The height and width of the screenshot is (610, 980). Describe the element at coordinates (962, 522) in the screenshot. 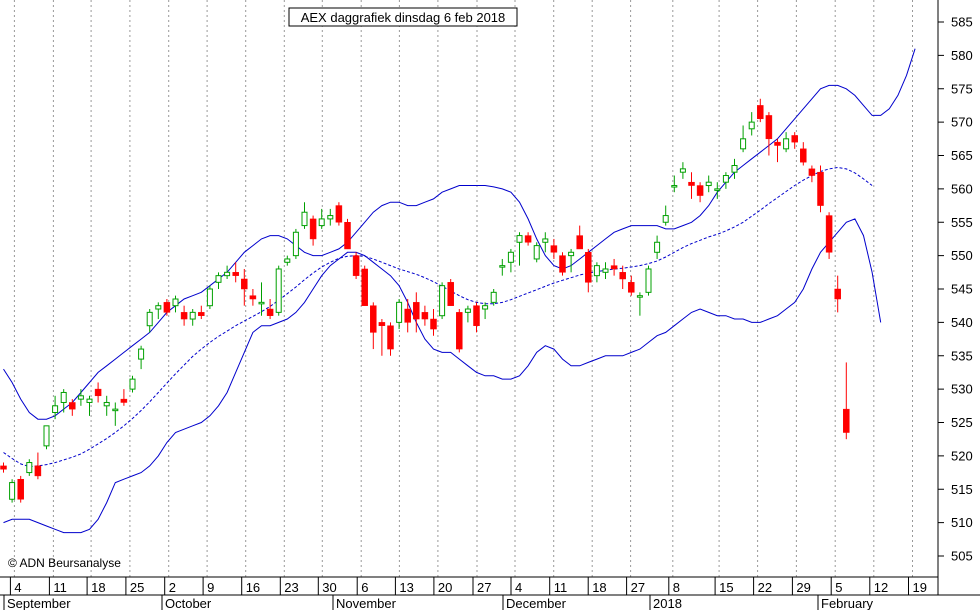

I see `y-tick-label: 510` at that location.